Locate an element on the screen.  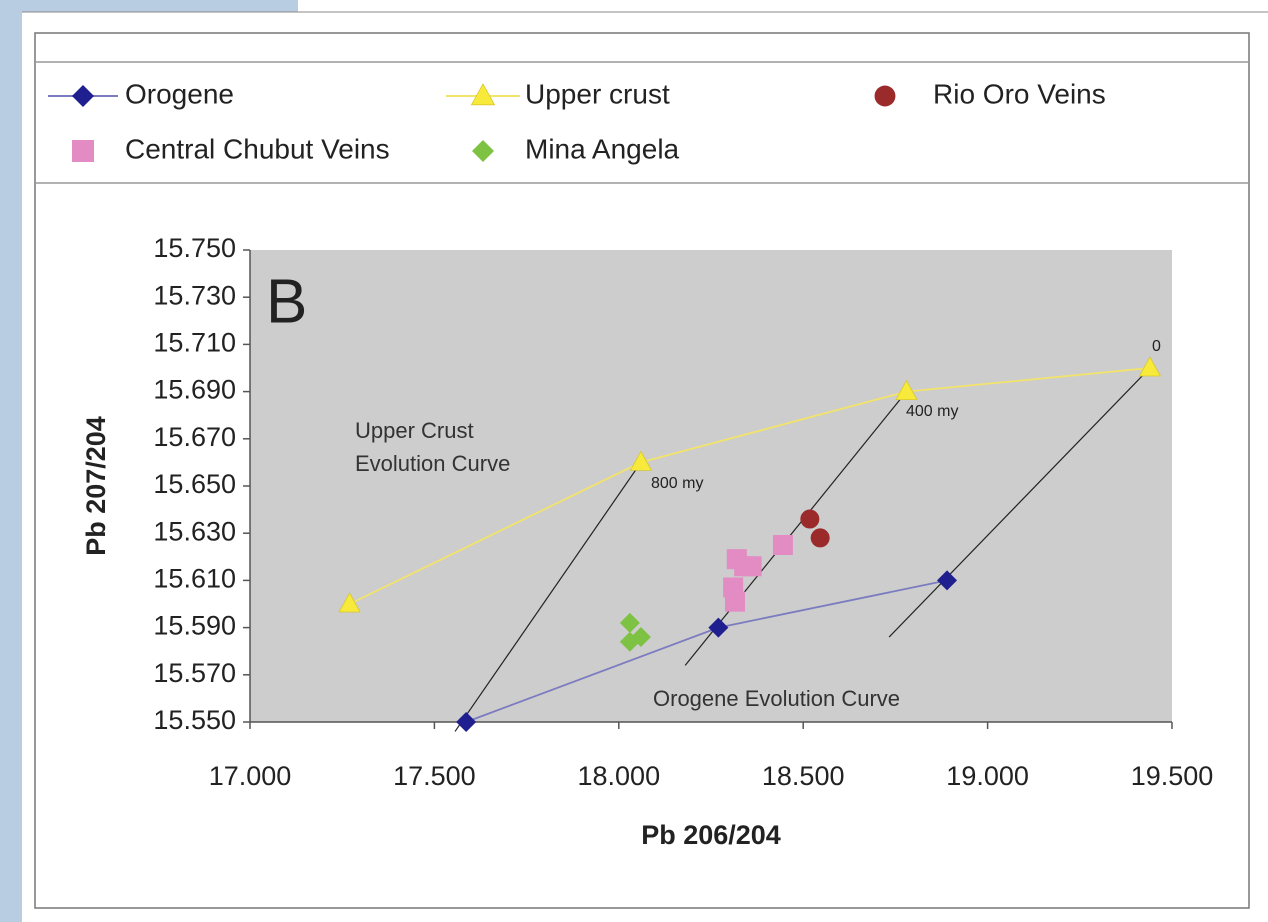
legend-label: Central Chubut Veins is located at coordinates (257, 148).